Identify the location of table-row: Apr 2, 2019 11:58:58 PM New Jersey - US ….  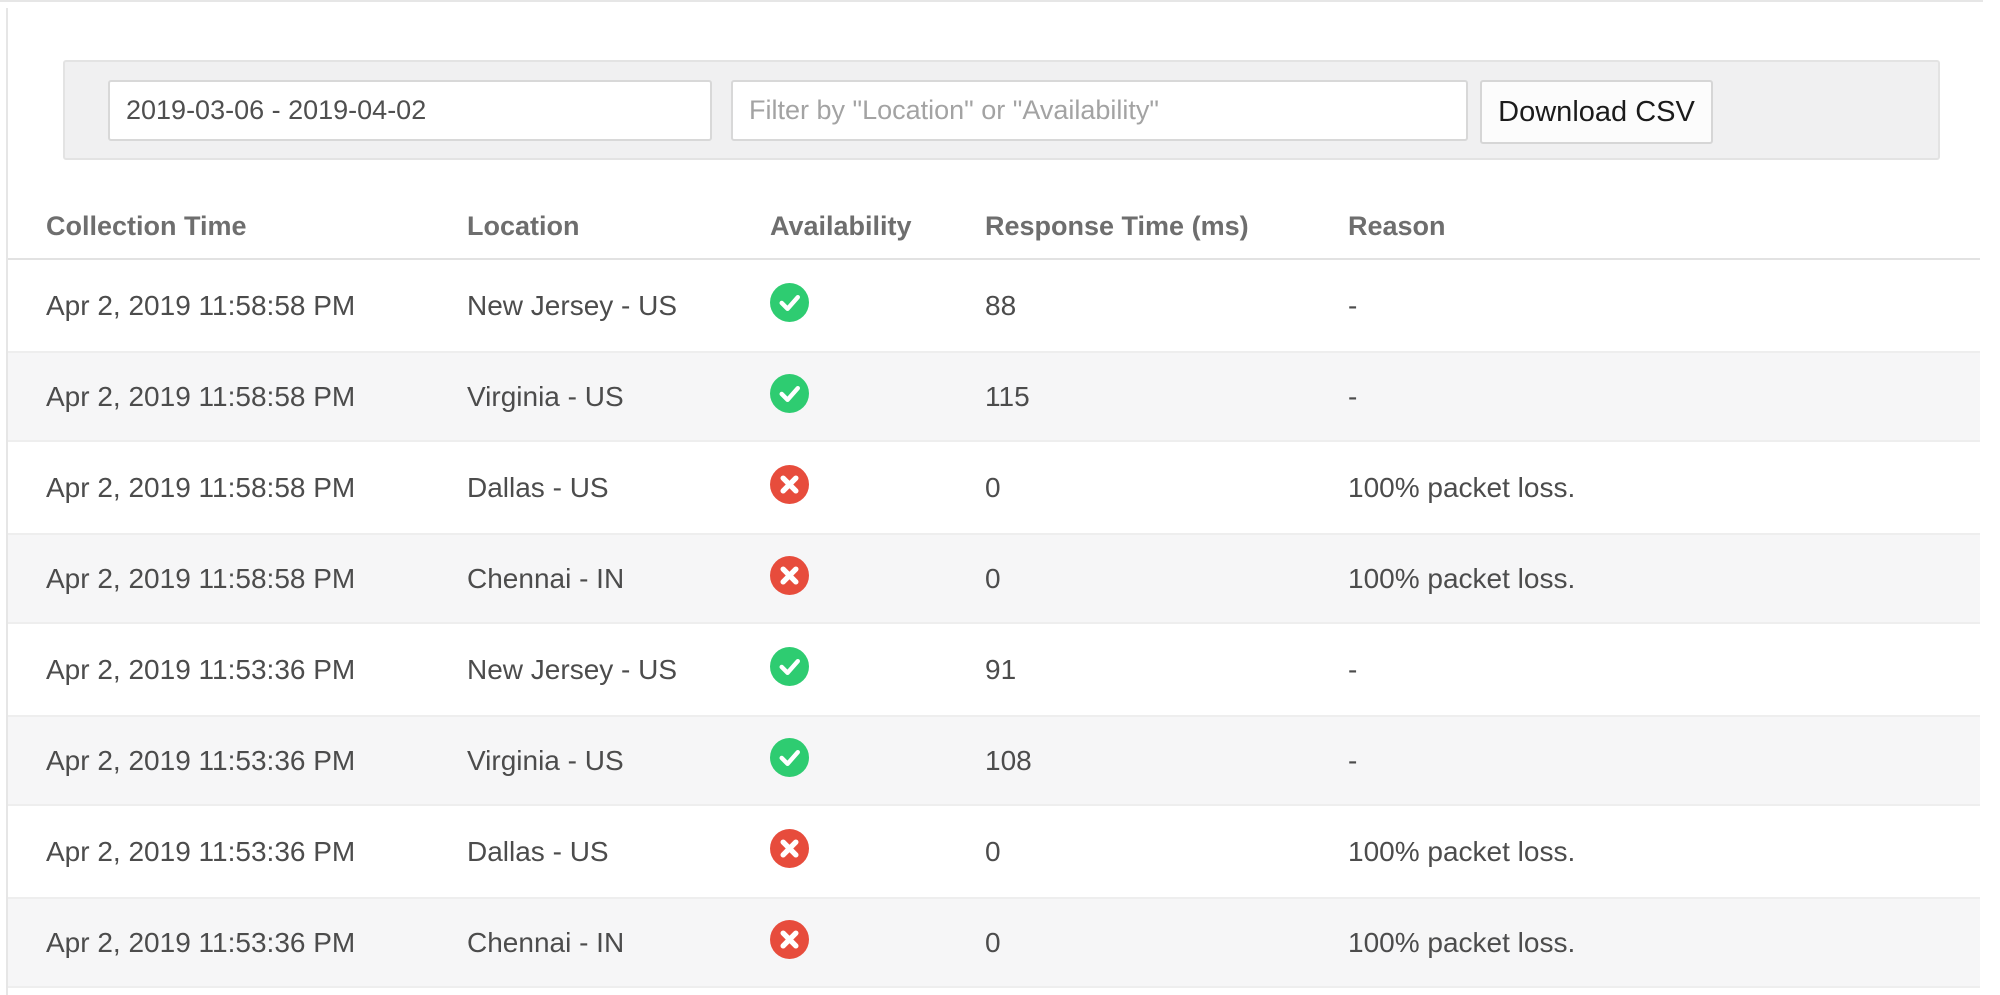
(994, 305).